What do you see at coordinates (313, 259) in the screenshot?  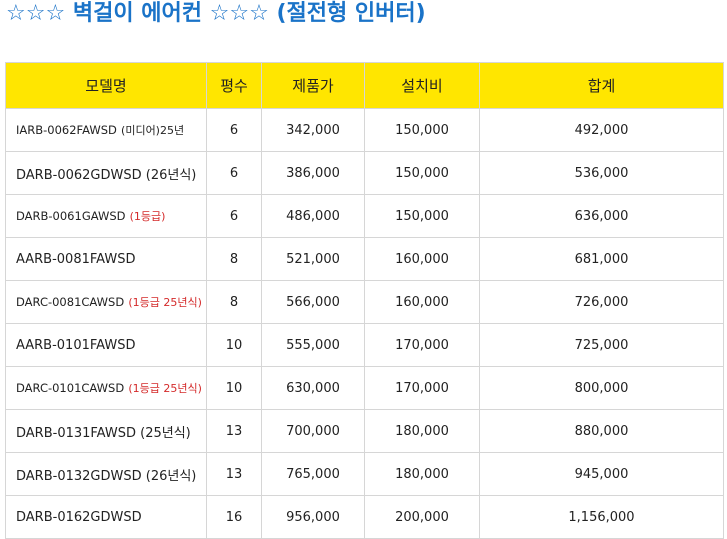 I see `cell-price: 521,000` at bounding box center [313, 259].